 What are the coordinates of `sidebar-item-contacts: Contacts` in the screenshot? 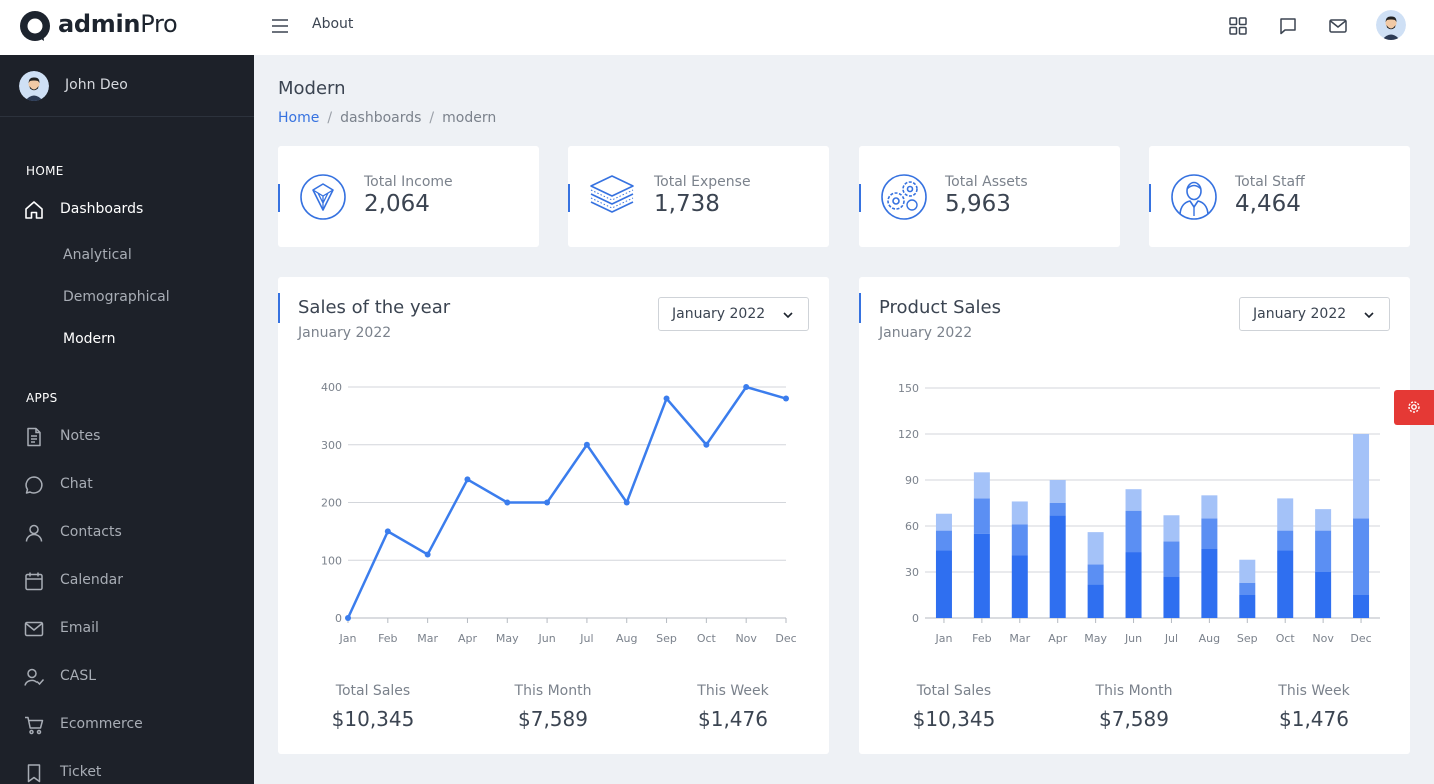 It's located at (127, 533).